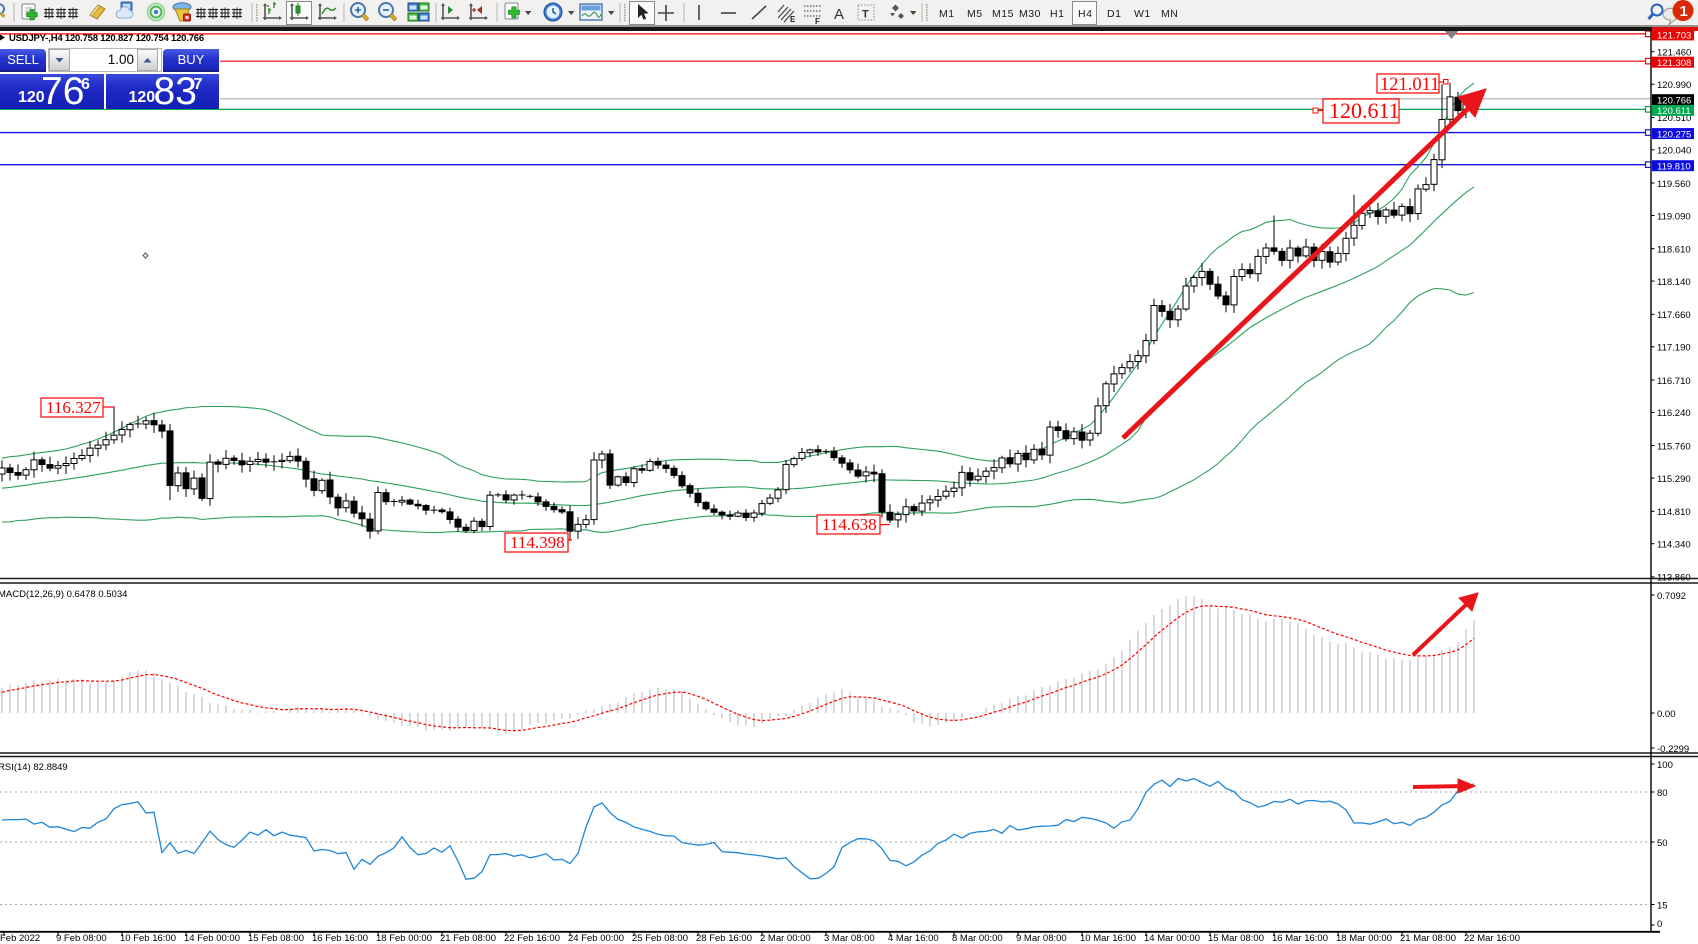  What do you see at coordinates (81, 938) in the screenshot?
I see `svg-text: 9 Feb 08:00` at bounding box center [81, 938].